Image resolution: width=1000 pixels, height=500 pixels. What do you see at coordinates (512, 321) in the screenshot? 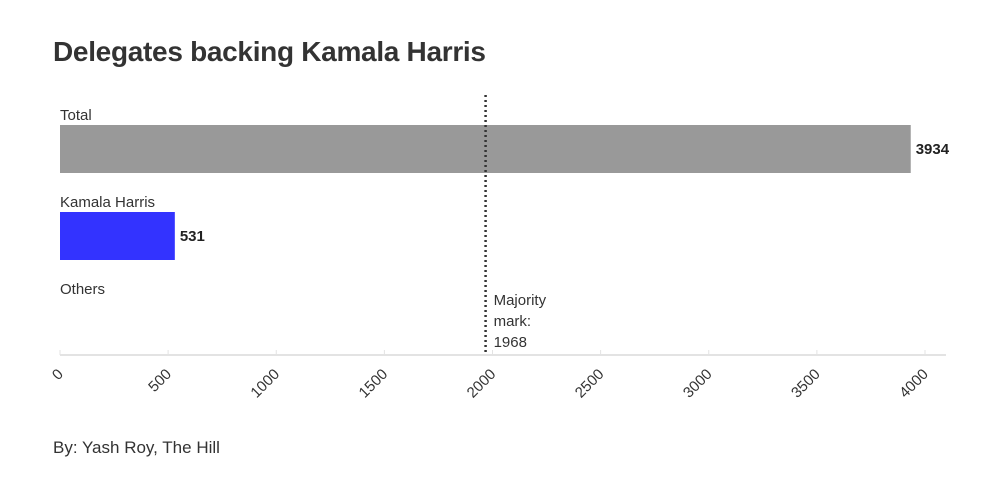
I see `majority-label-line-2: mark:` at bounding box center [512, 321].